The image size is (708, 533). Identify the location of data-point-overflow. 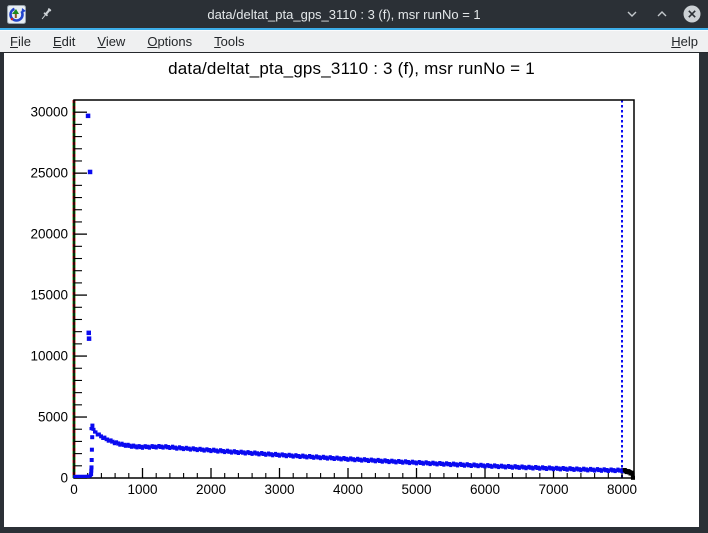
(632, 474).